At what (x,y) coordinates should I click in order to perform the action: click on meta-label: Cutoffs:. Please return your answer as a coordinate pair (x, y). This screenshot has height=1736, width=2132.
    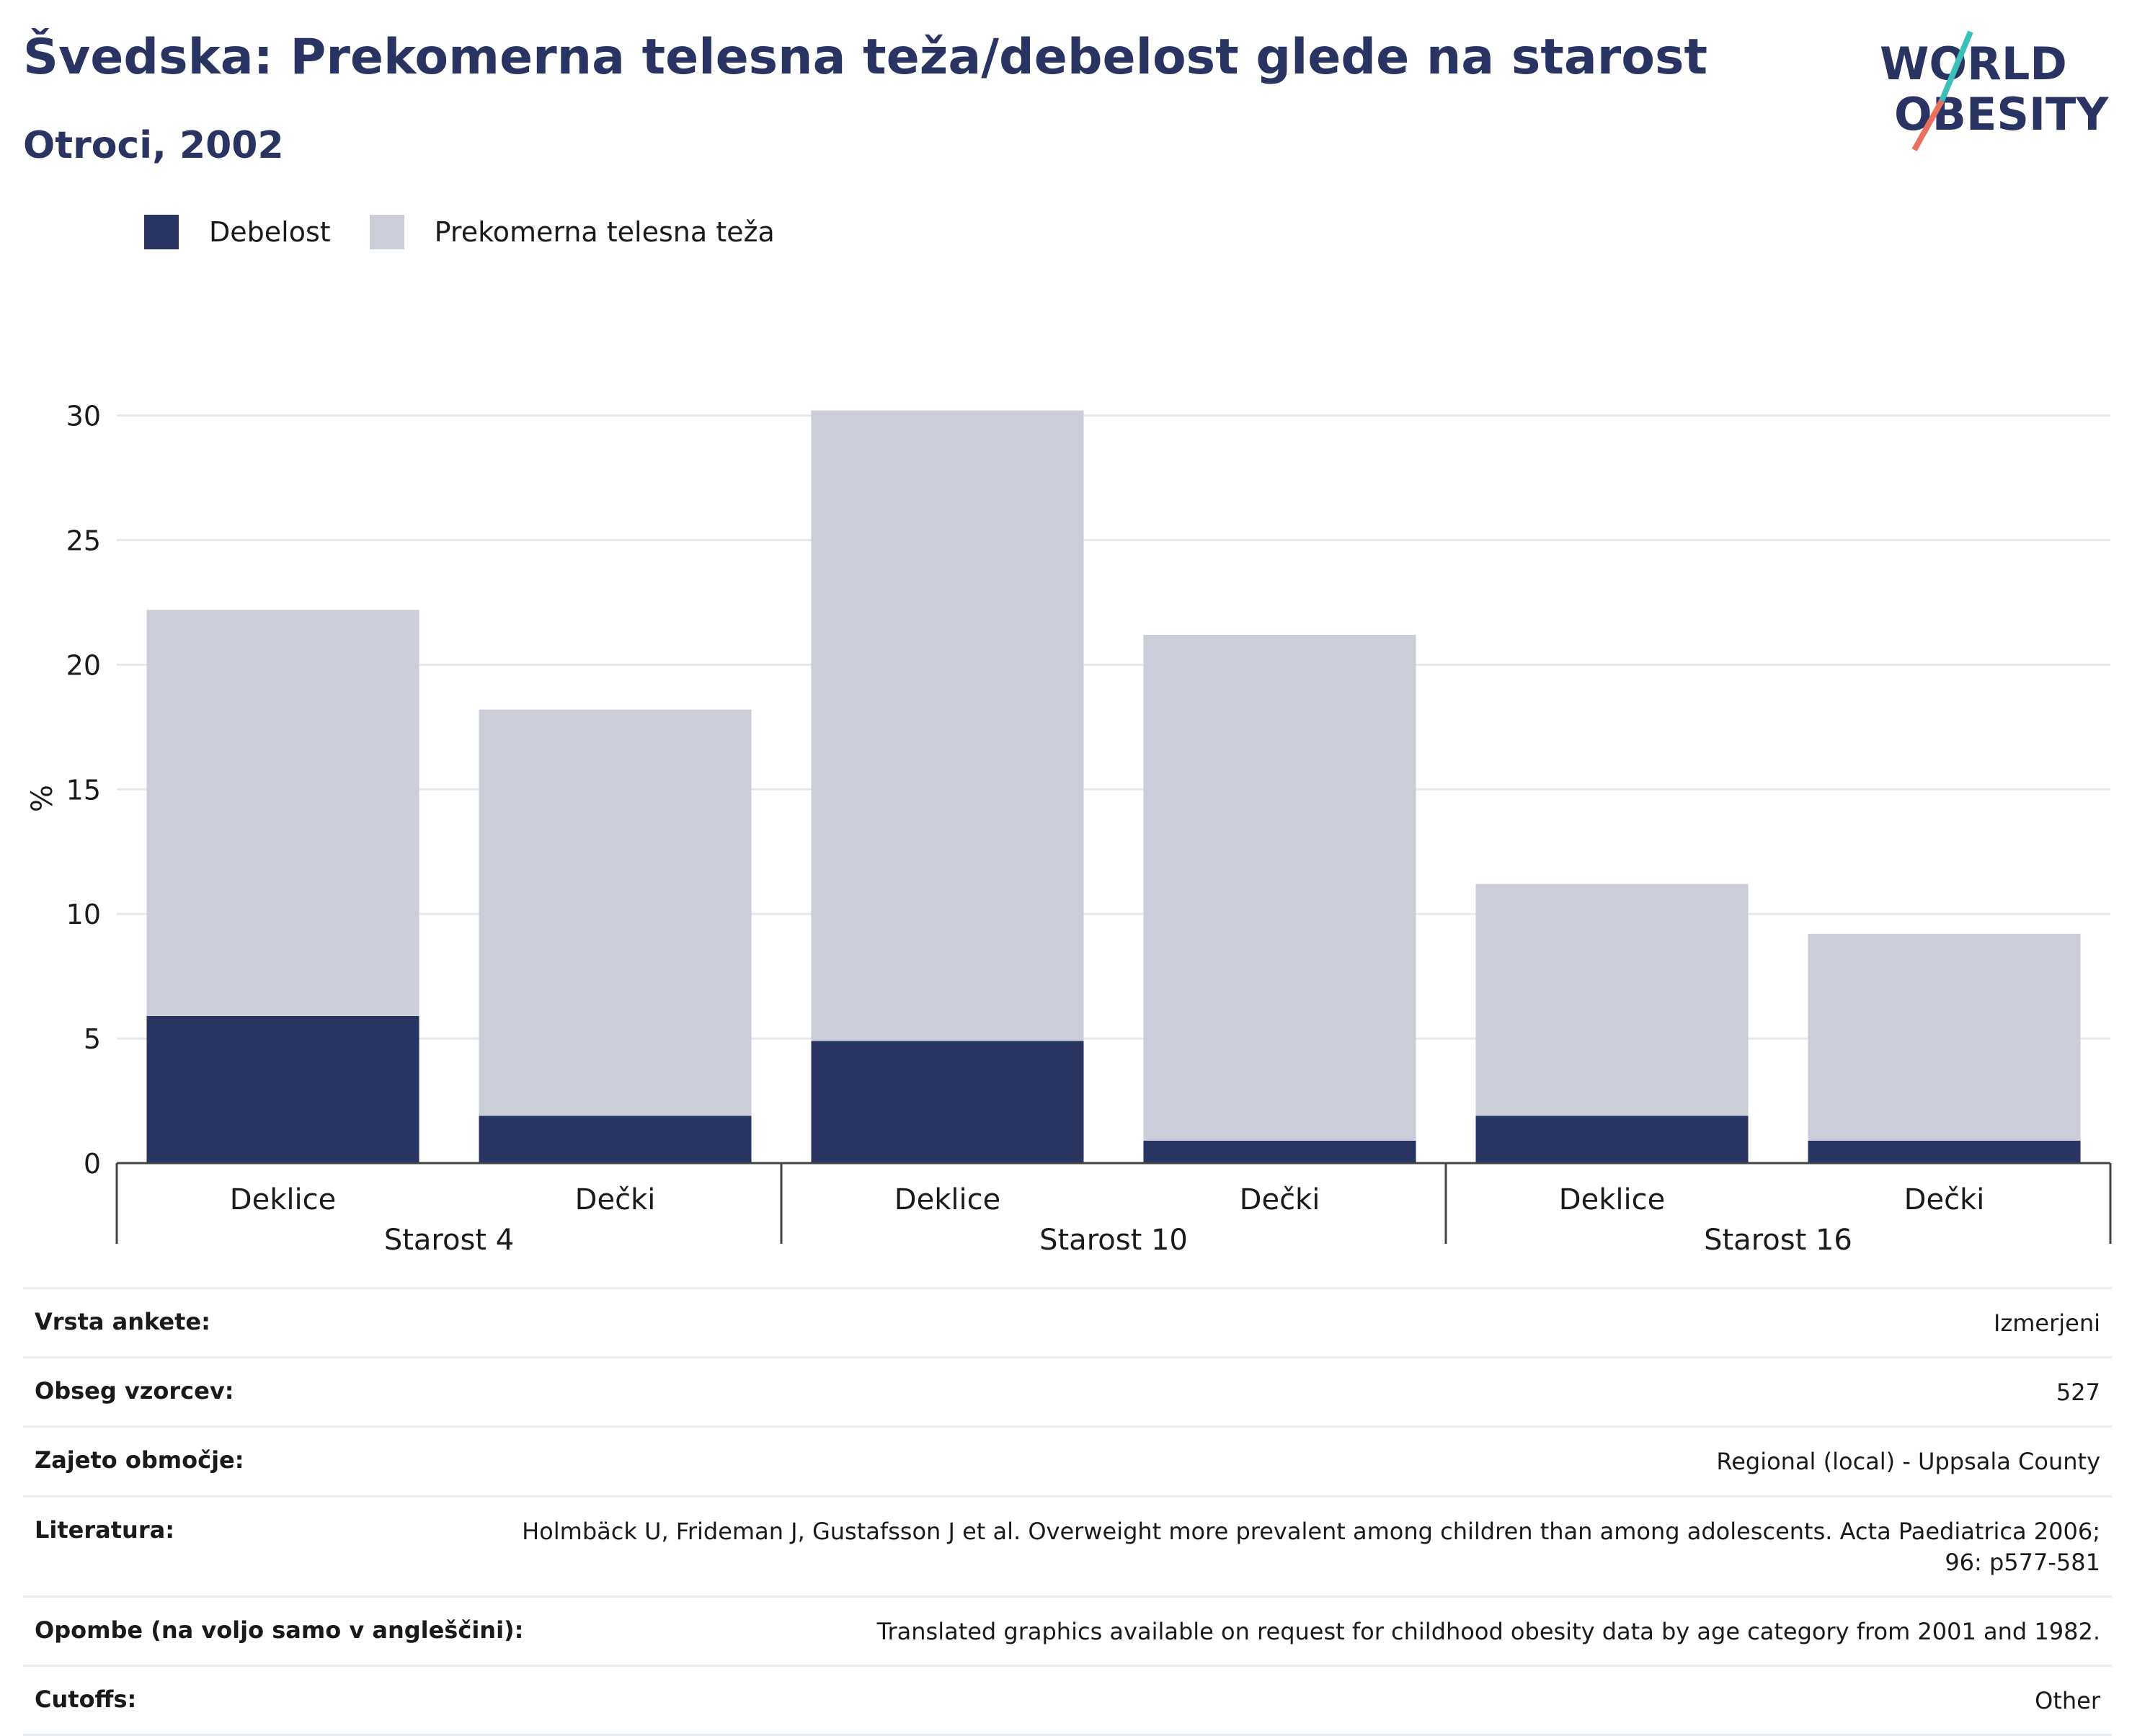
    Looking at the image, I should click on (86, 1700).